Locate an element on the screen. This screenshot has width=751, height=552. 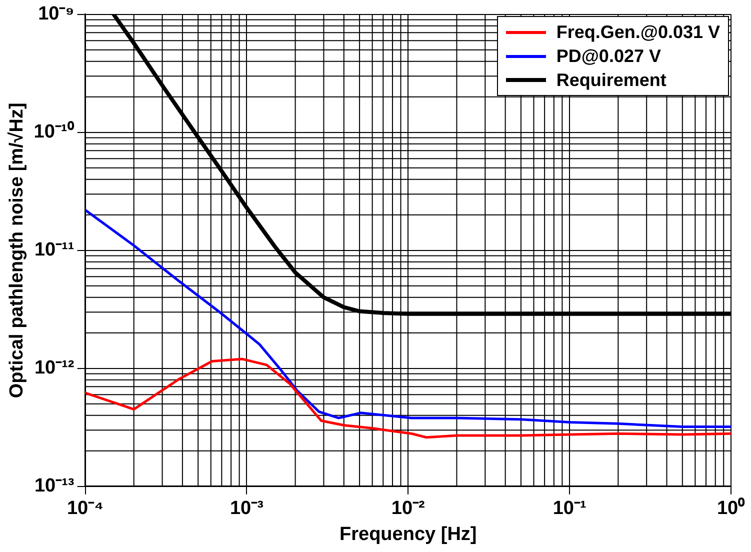
y-tick-label: 10⁻¹⁰ is located at coordinates (54, 131).